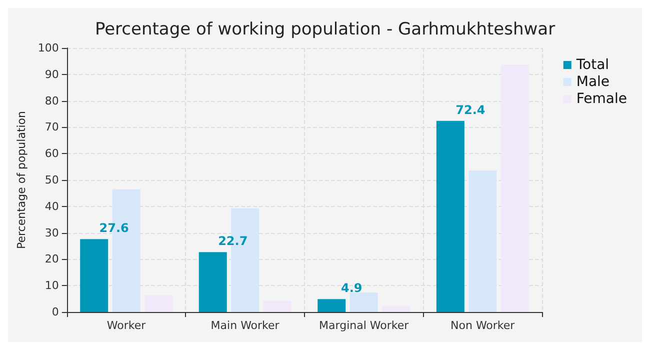  What do you see at coordinates (471, 109) in the screenshot?
I see `data-label: 72.4` at bounding box center [471, 109].